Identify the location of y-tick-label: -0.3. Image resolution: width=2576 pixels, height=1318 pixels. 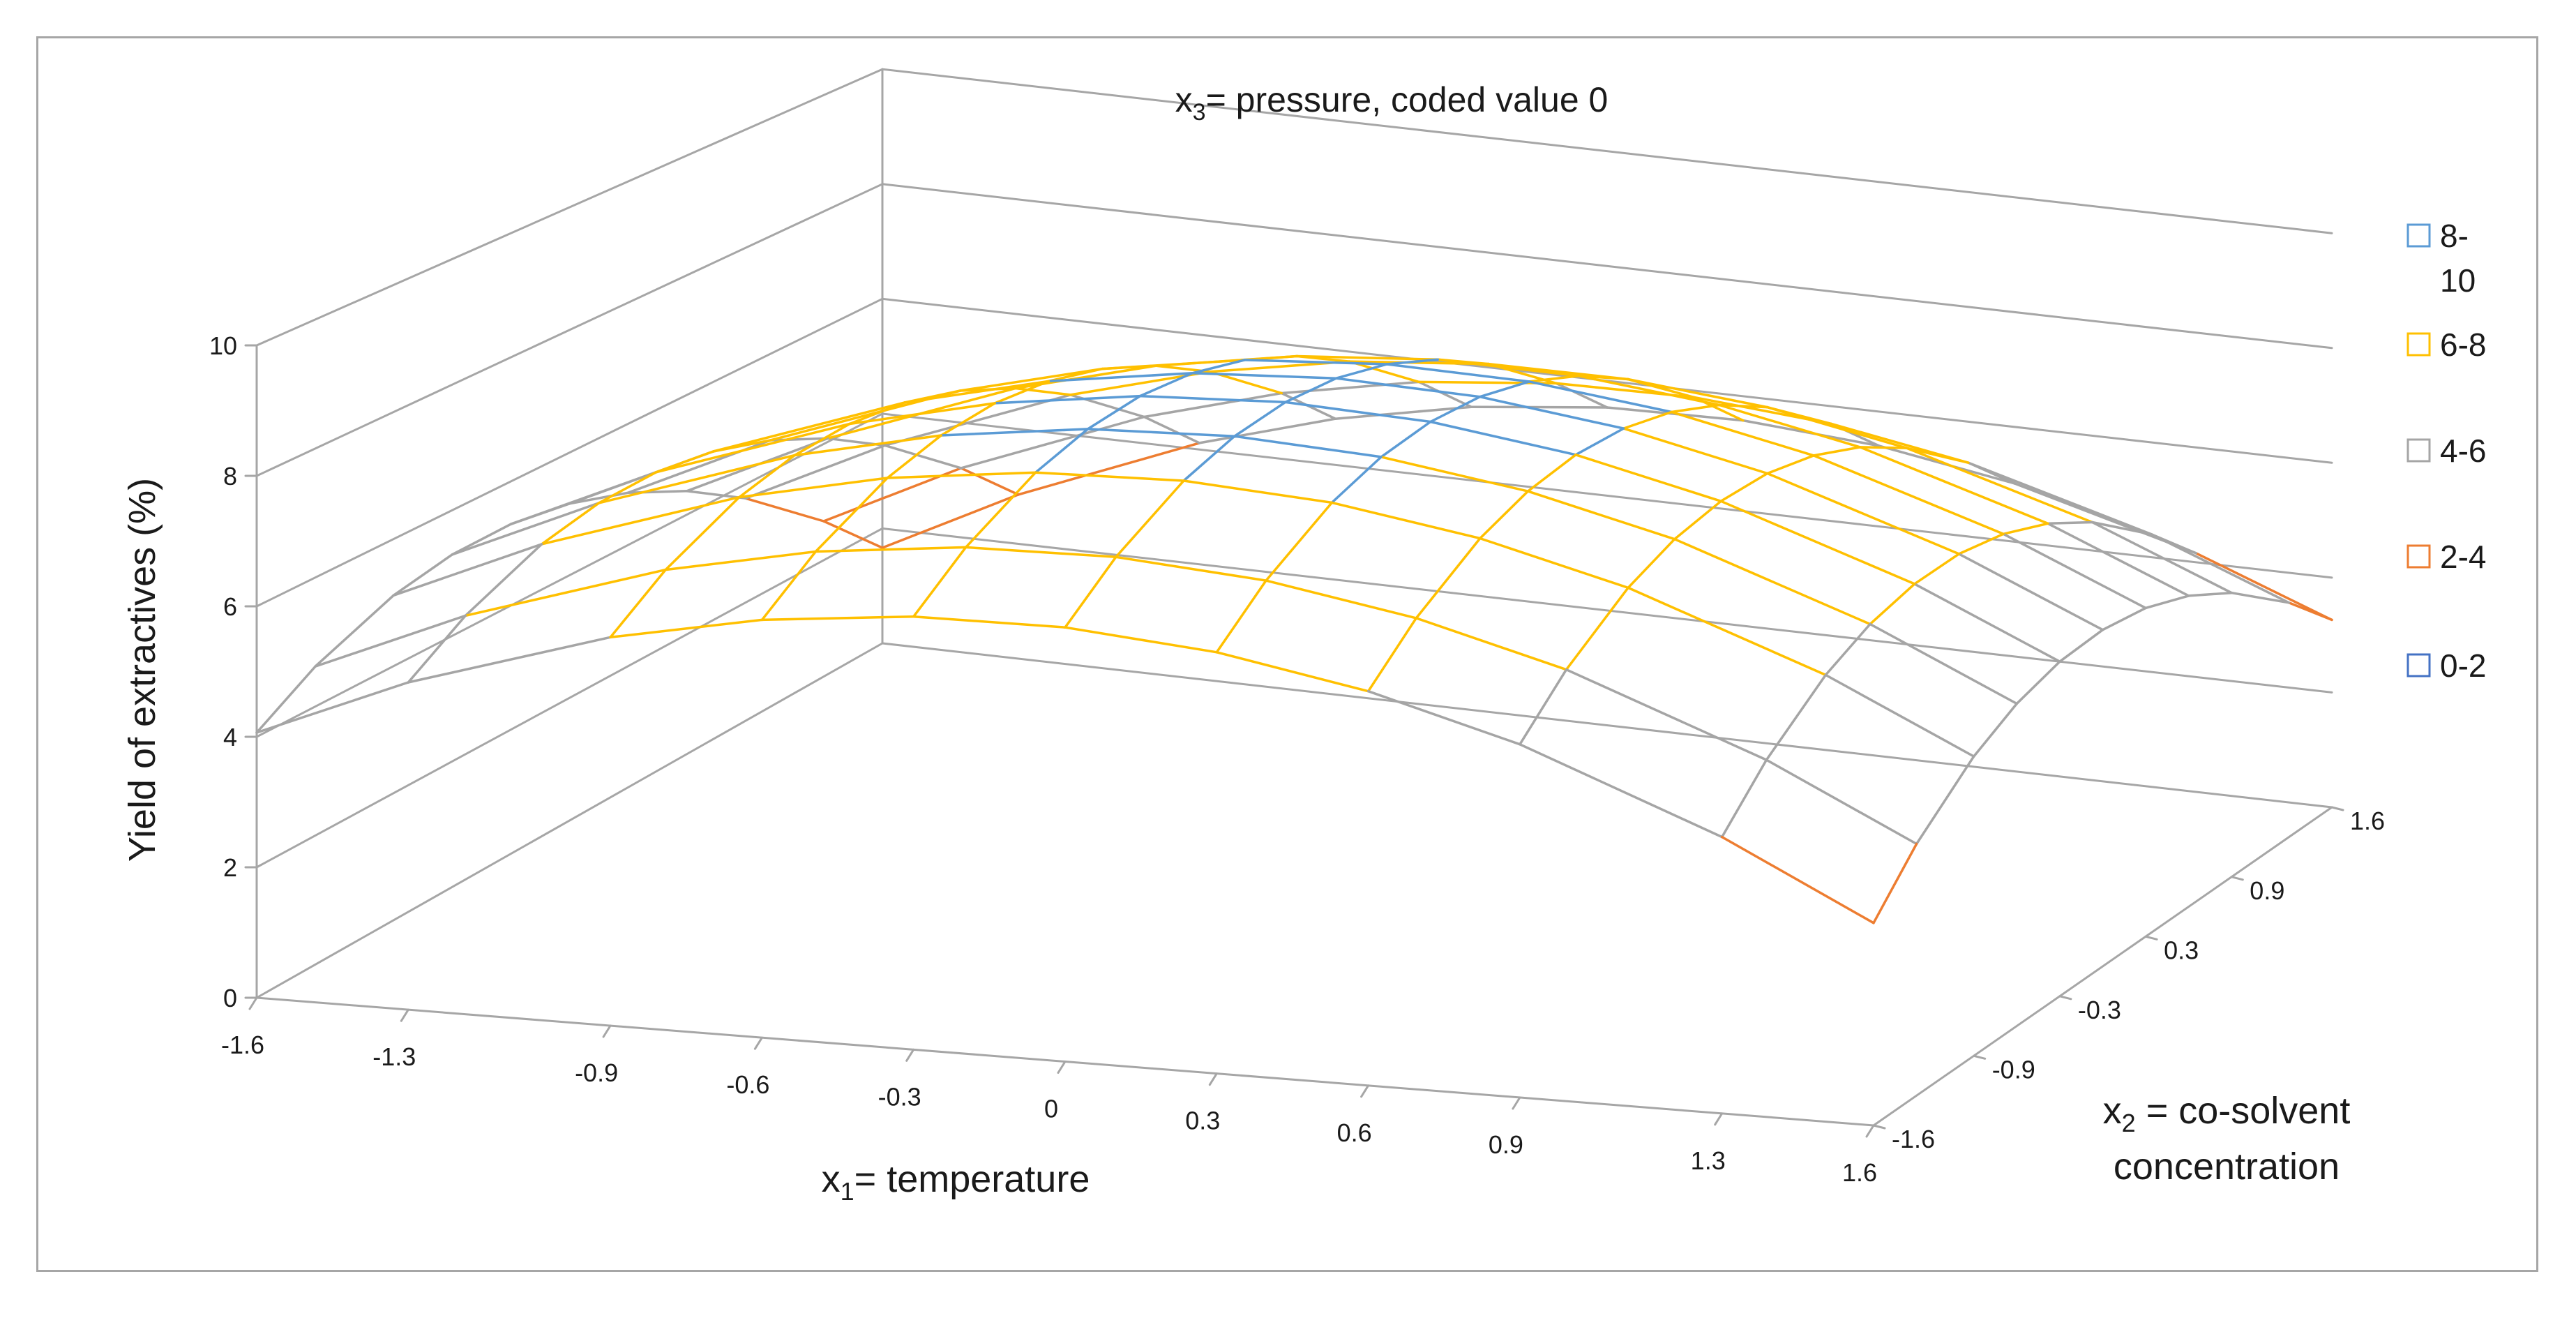
(2099, 1010).